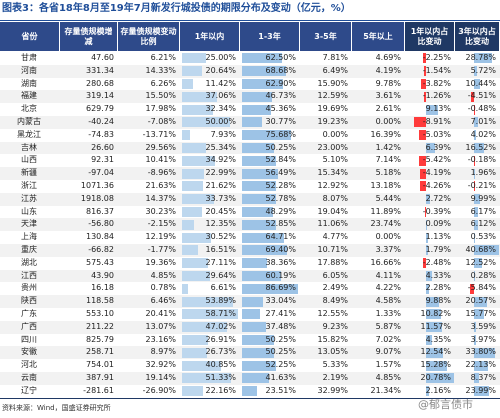 This screenshot has width=500, height=418. Describe the element at coordinates (335, 365) in the screenshot. I see `cell: 5.33%` at that location.